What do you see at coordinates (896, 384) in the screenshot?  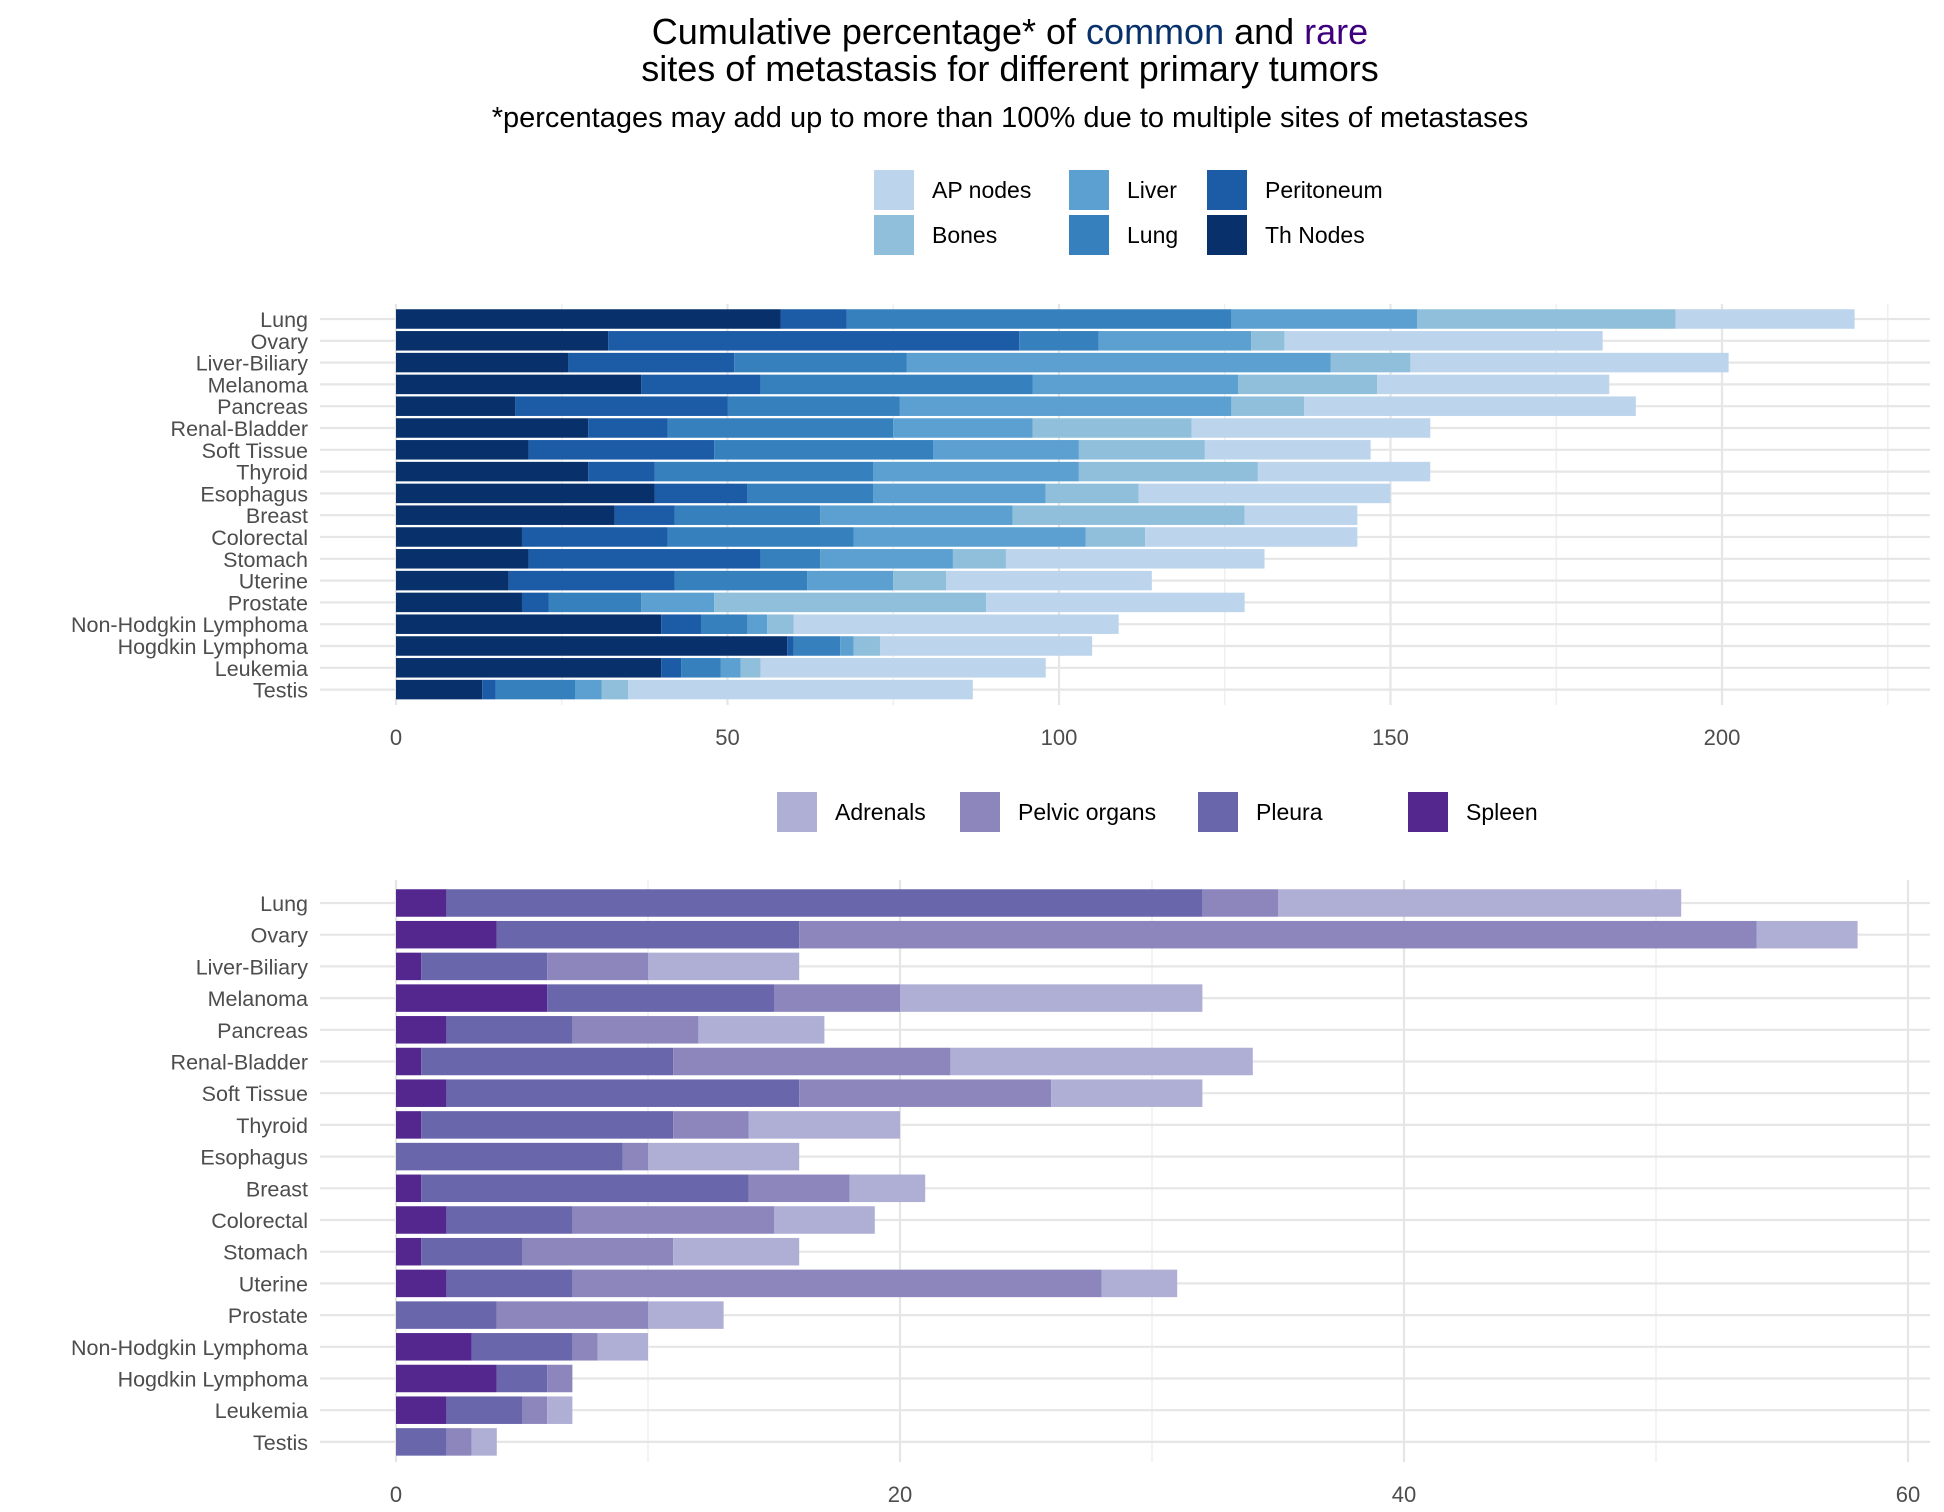 I see `bar-melanoma-lung` at bounding box center [896, 384].